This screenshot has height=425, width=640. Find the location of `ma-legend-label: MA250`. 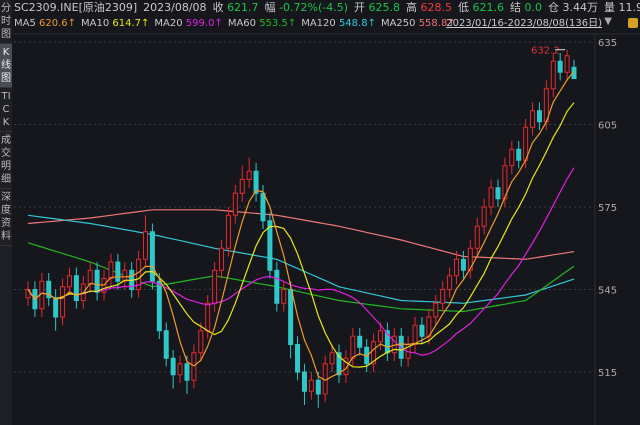

ma-legend-label: MA250 is located at coordinates (399, 23).